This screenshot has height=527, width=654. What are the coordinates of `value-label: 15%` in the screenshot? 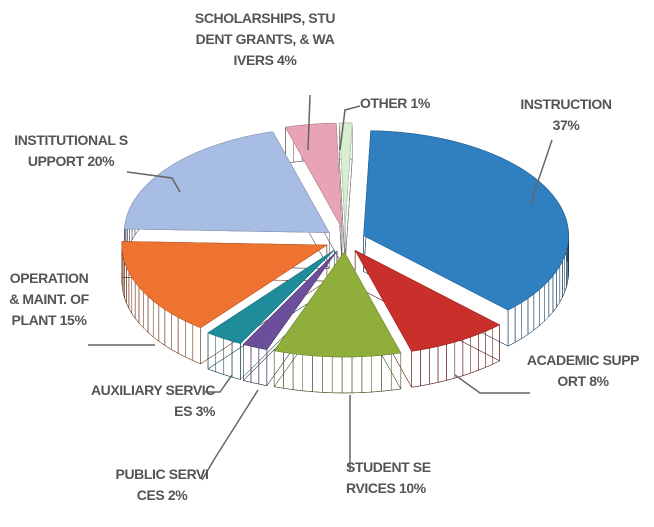 It's located at (73, 320).